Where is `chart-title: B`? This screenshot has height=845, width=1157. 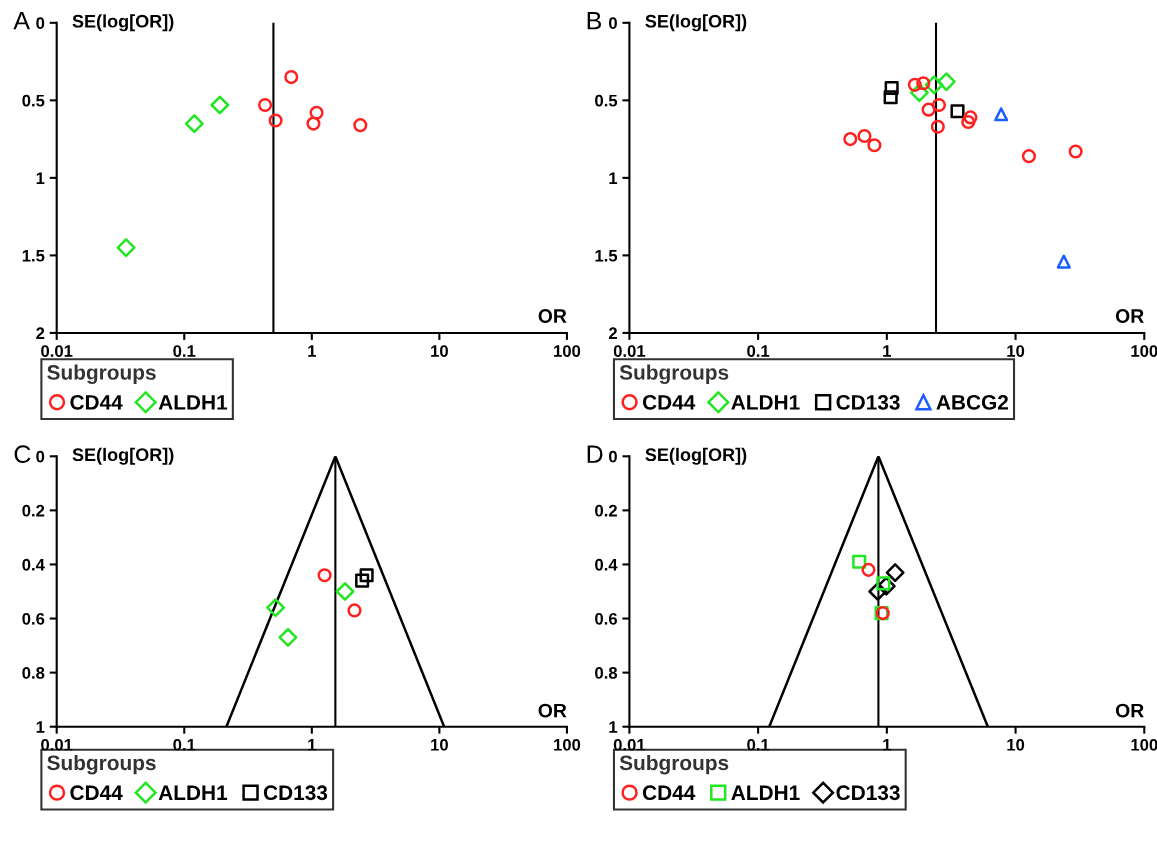
chart-title: B is located at coordinates (594, 21).